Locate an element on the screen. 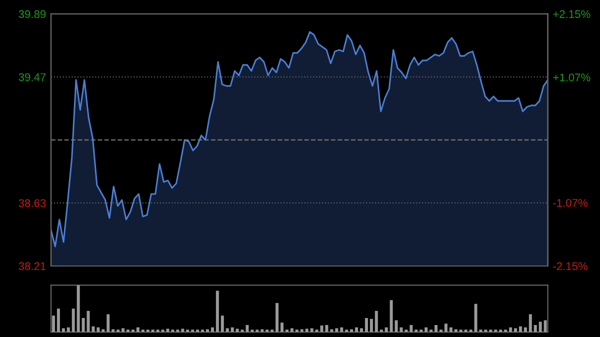  y2-tick-label: +2.15% is located at coordinates (571, 14).